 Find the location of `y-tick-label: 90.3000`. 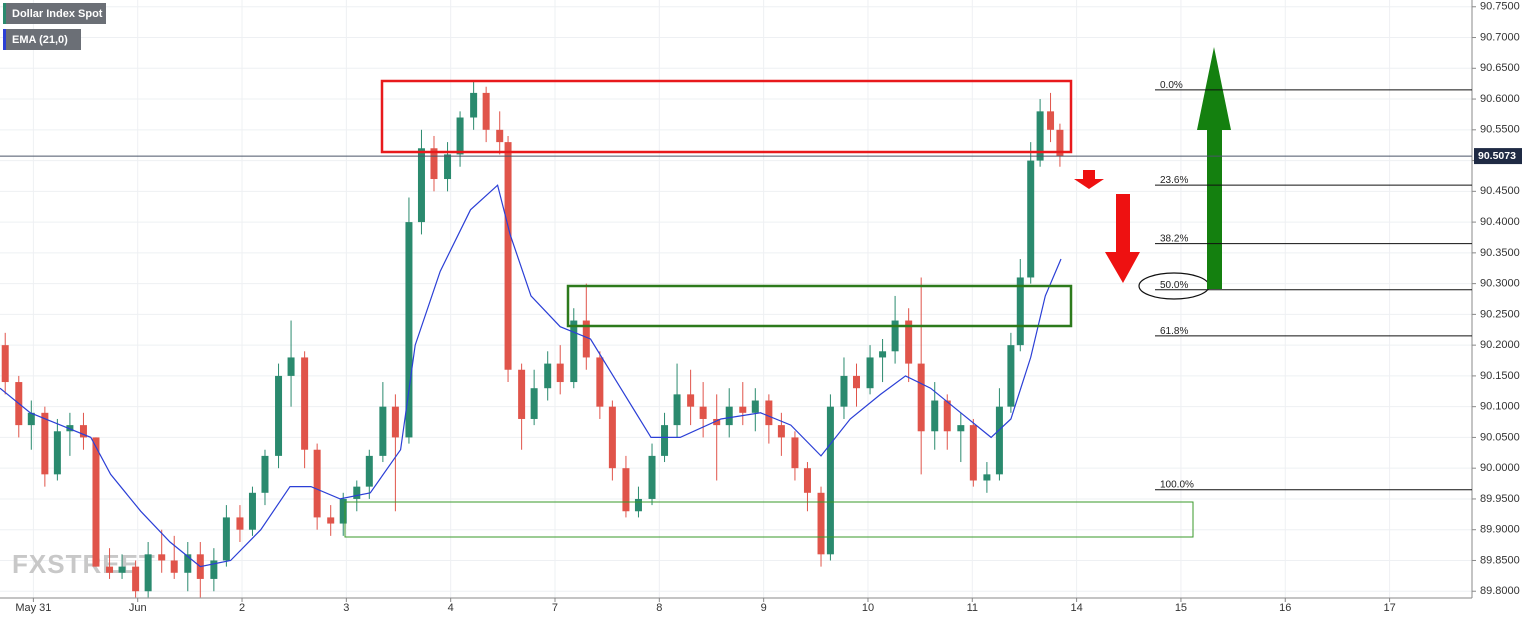

y-tick-label: 90.3000 is located at coordinates (1500, 284).